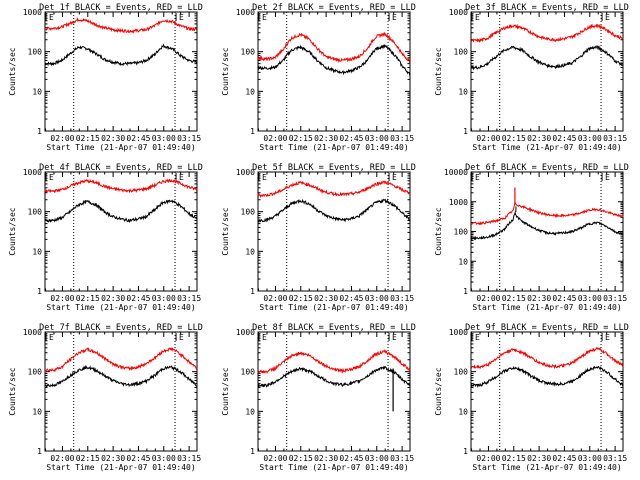 The width and height of the screenshot is (640, 480). Describe the element at coordinates (121, 168) in the screenshot. I see `chart-title: Det 4f BLACK = Events, RED = LLD` at that location.